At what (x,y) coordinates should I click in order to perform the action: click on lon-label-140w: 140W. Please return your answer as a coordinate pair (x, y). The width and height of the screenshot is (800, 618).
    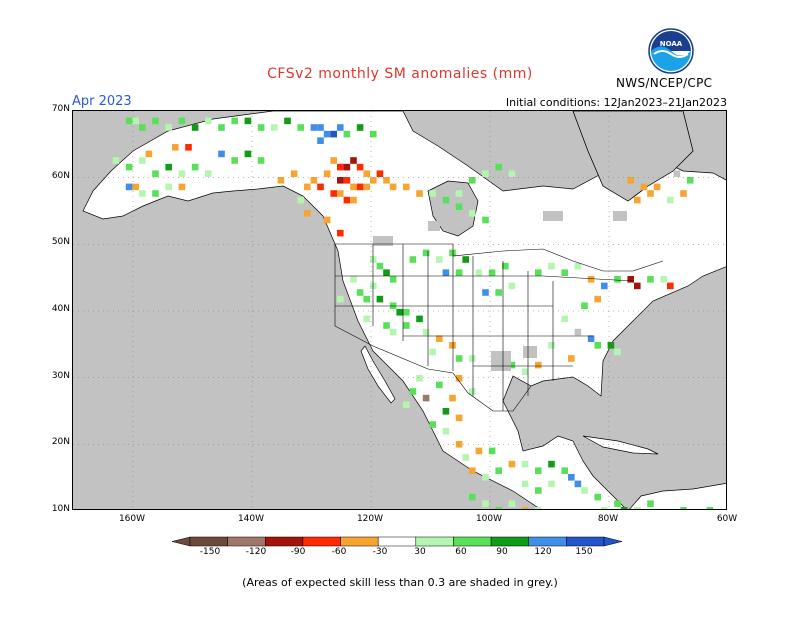
    Looking at the image, I should click on (251, 519).